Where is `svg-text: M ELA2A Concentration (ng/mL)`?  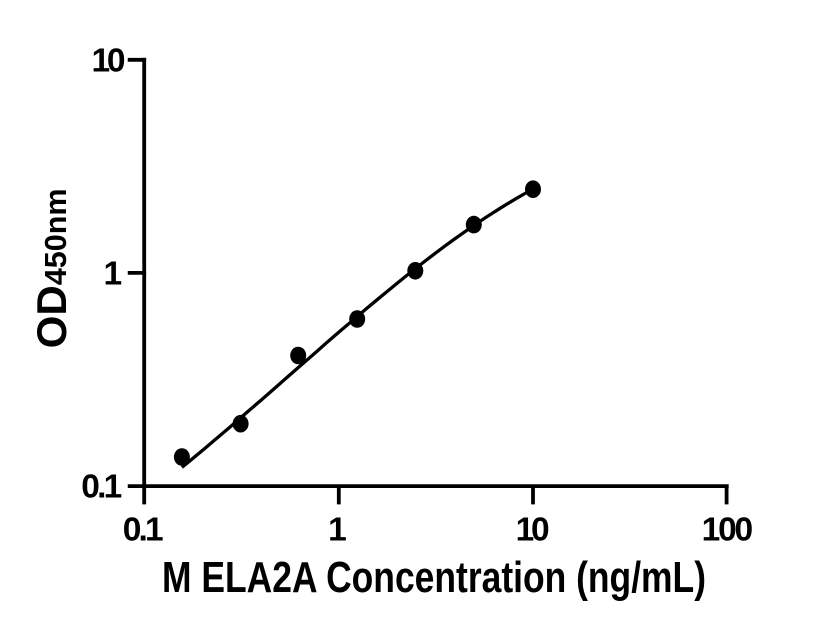 svg-text: M ELA2A Concentration (ng/mL) is located at coordinates (434, 578).